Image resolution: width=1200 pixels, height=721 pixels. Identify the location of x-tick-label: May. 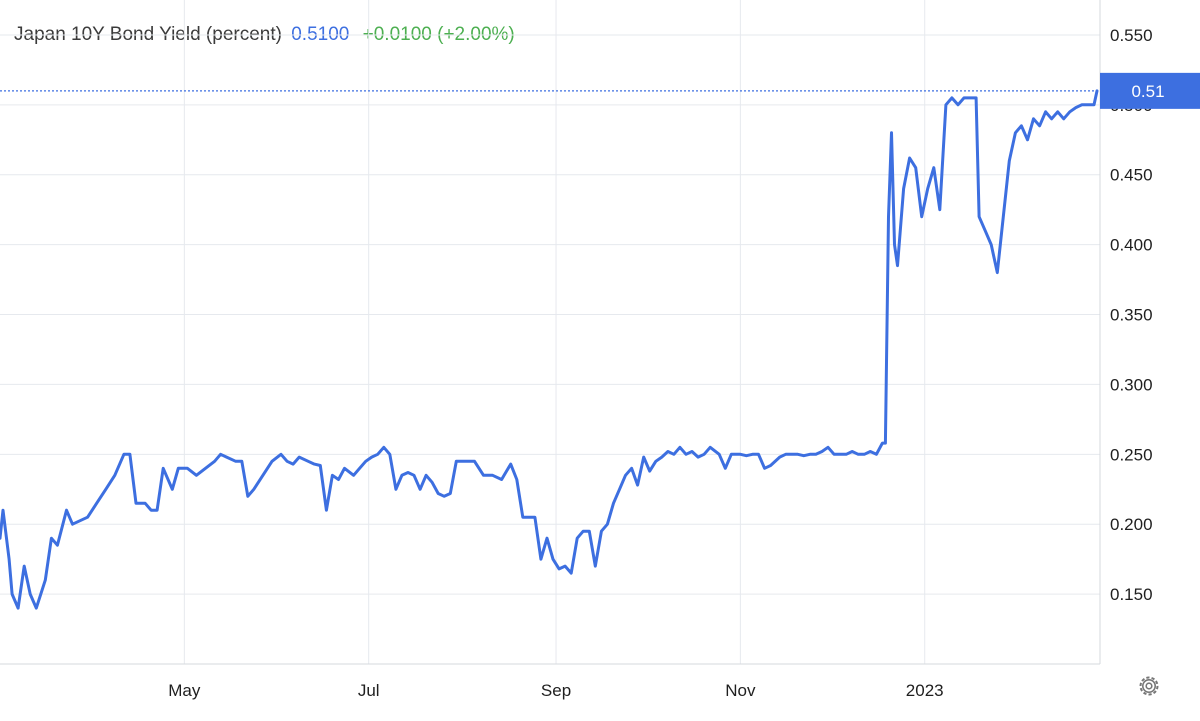
(184, 690).